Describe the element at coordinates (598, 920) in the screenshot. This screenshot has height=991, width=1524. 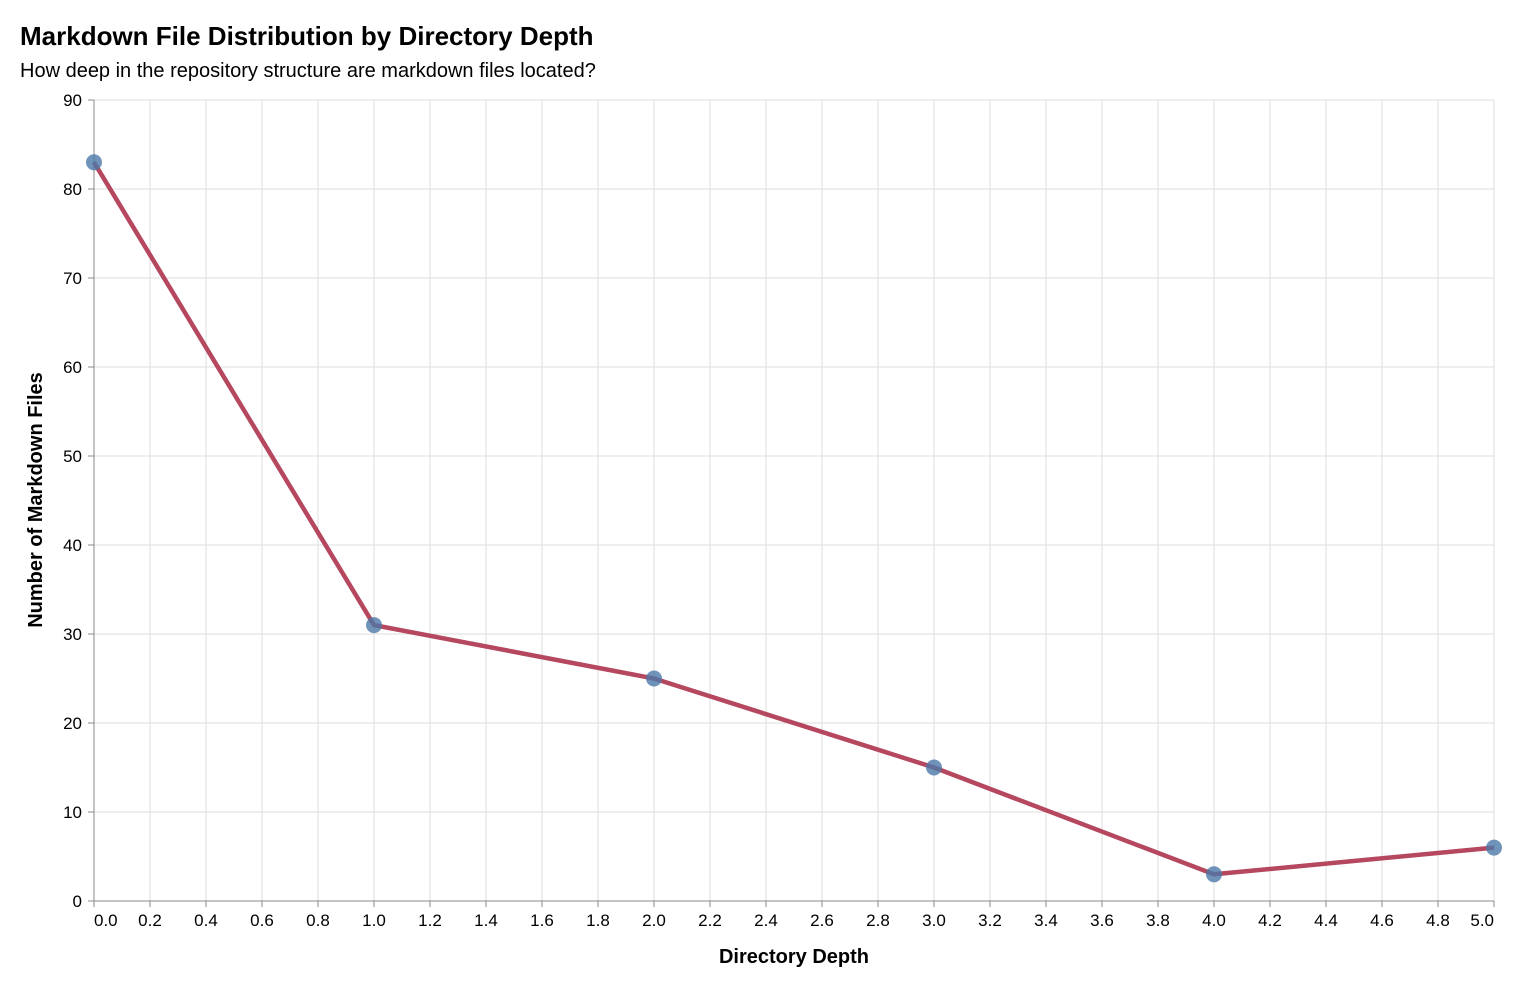
I see `x-tick-label: 1.8` at that location.